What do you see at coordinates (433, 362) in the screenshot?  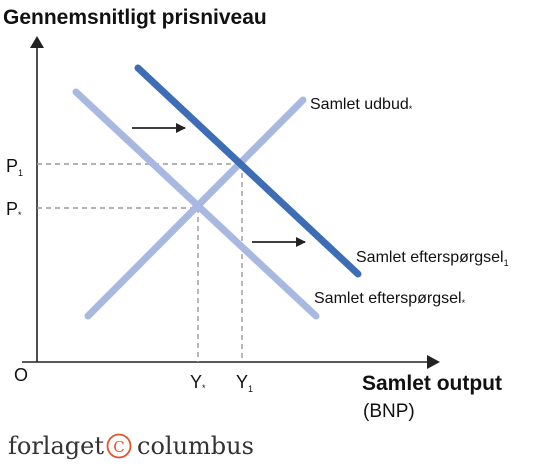 I see `x-axis-arrowhead` at bounding box center [433, 362].